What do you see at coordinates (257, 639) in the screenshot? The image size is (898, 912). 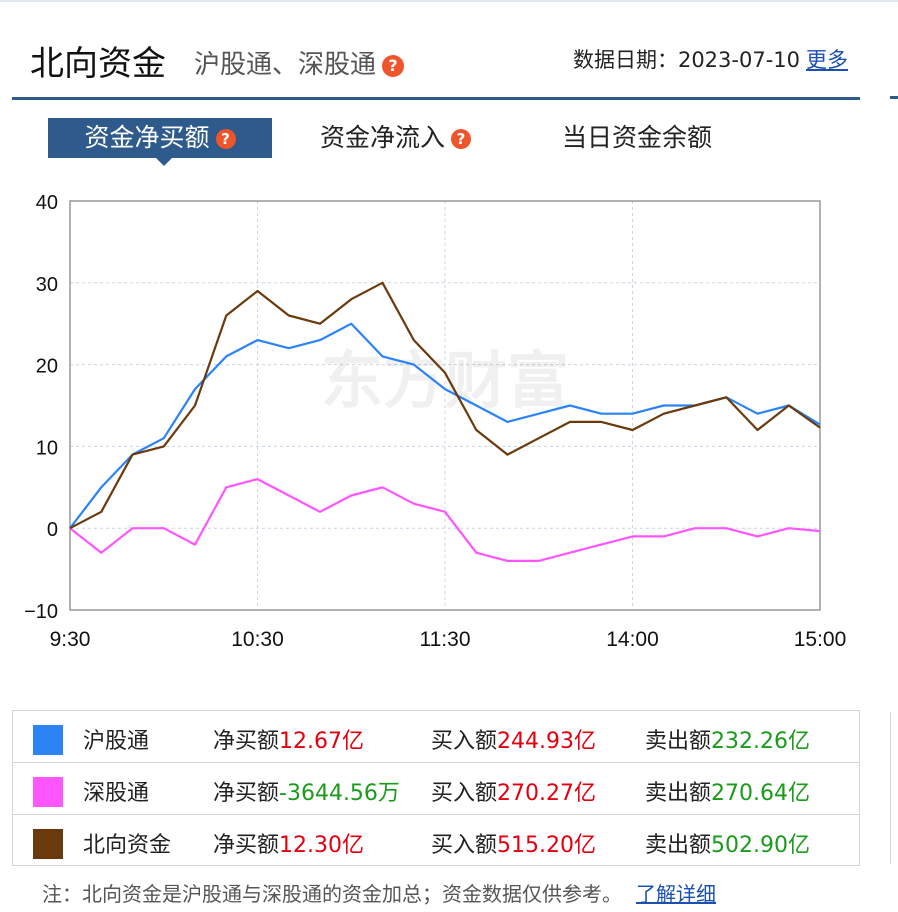 I see `x-tick-label: 10:30` at bounding box center [257, 639].